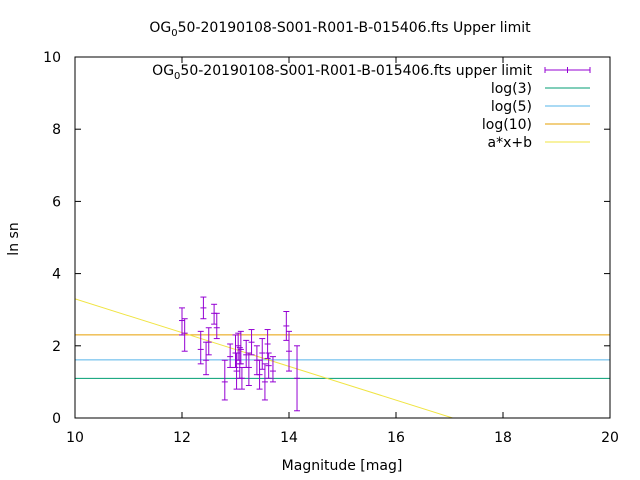 The width and height of the screenshot is (640, 480). I want to click on y-tick-label: 10, so click(52, 58).